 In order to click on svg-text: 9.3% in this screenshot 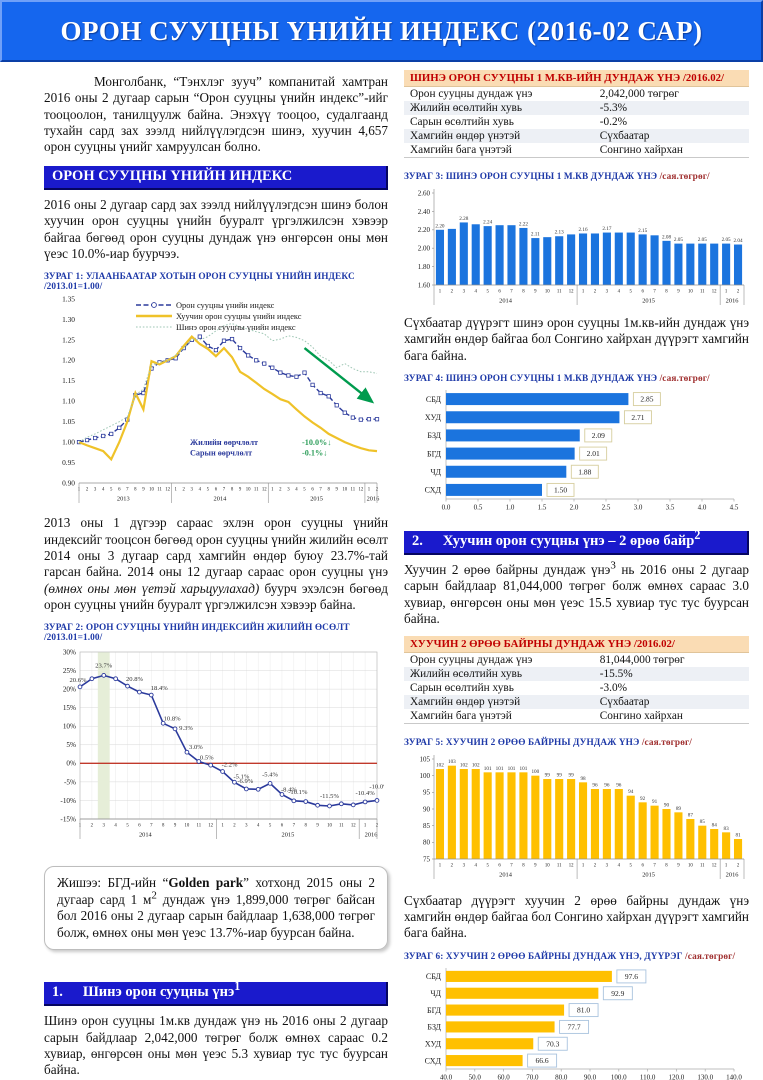, I will do `click(186, 728)`.